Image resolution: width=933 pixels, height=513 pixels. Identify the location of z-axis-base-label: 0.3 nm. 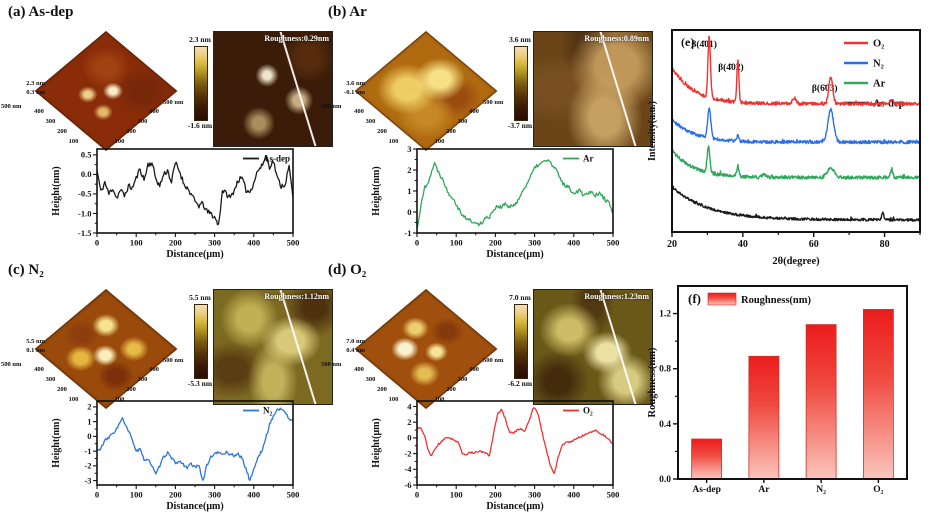
(35, 92).